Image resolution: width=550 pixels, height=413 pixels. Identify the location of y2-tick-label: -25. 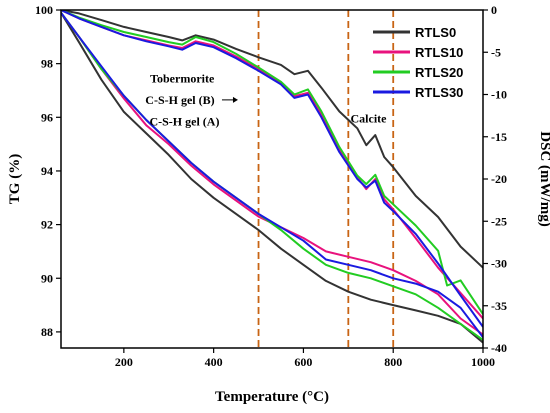
(499, 221).